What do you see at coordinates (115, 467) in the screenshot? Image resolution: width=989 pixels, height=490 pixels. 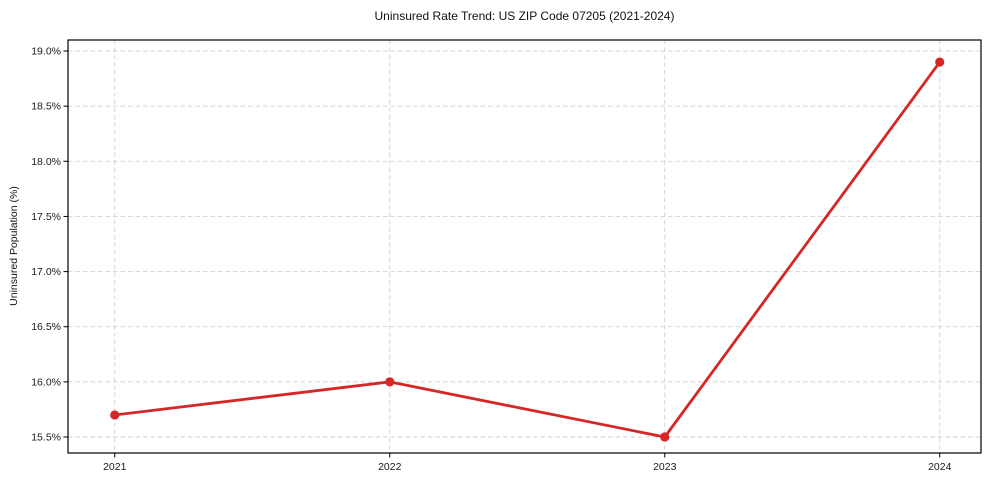 I see `x-tick-label: 2021` at bounding box center [115, 467].